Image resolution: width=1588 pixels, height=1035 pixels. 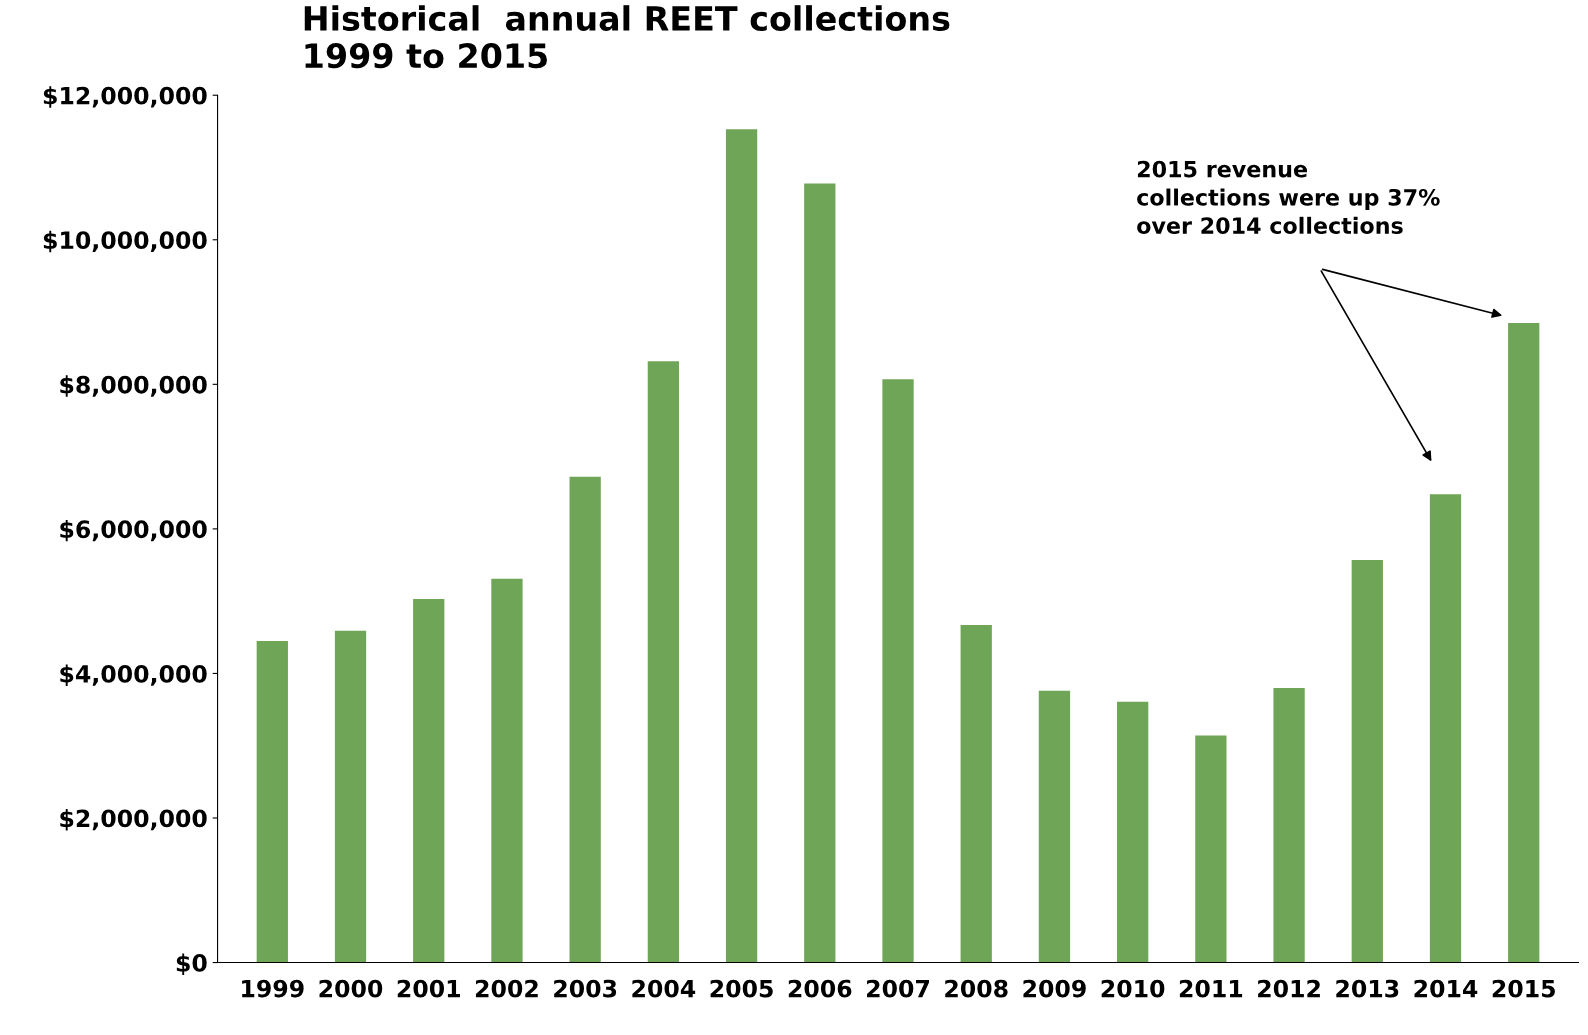 I want to click on x-tick-label: 2004, so click(x=664, y=988).